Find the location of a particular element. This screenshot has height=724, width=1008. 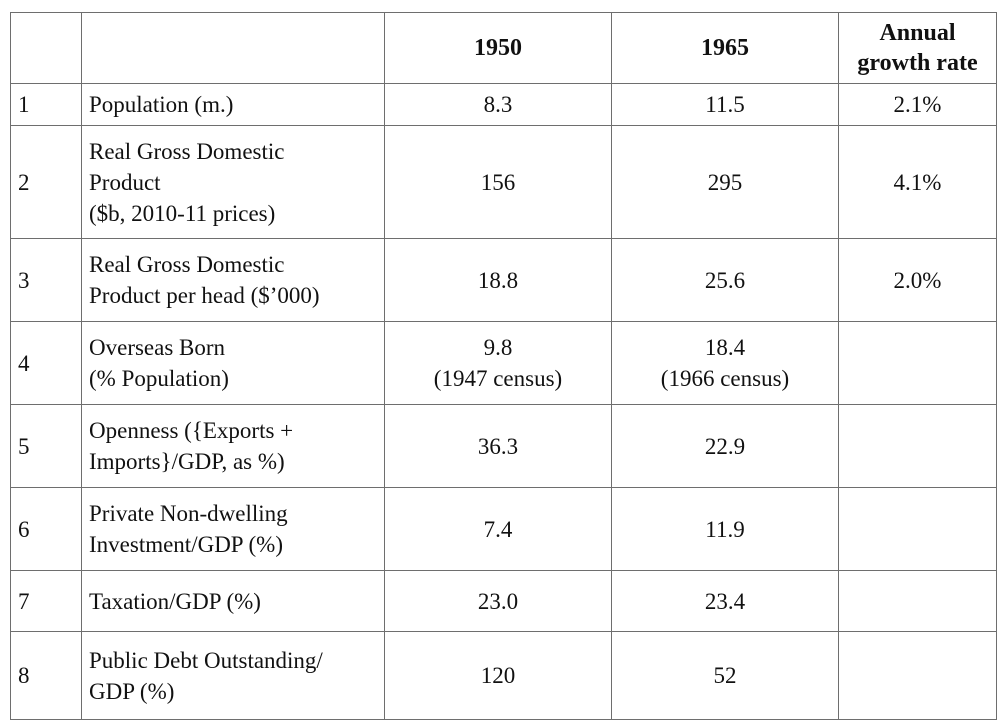

value-line: 52 is located at coordinates (725, 675).